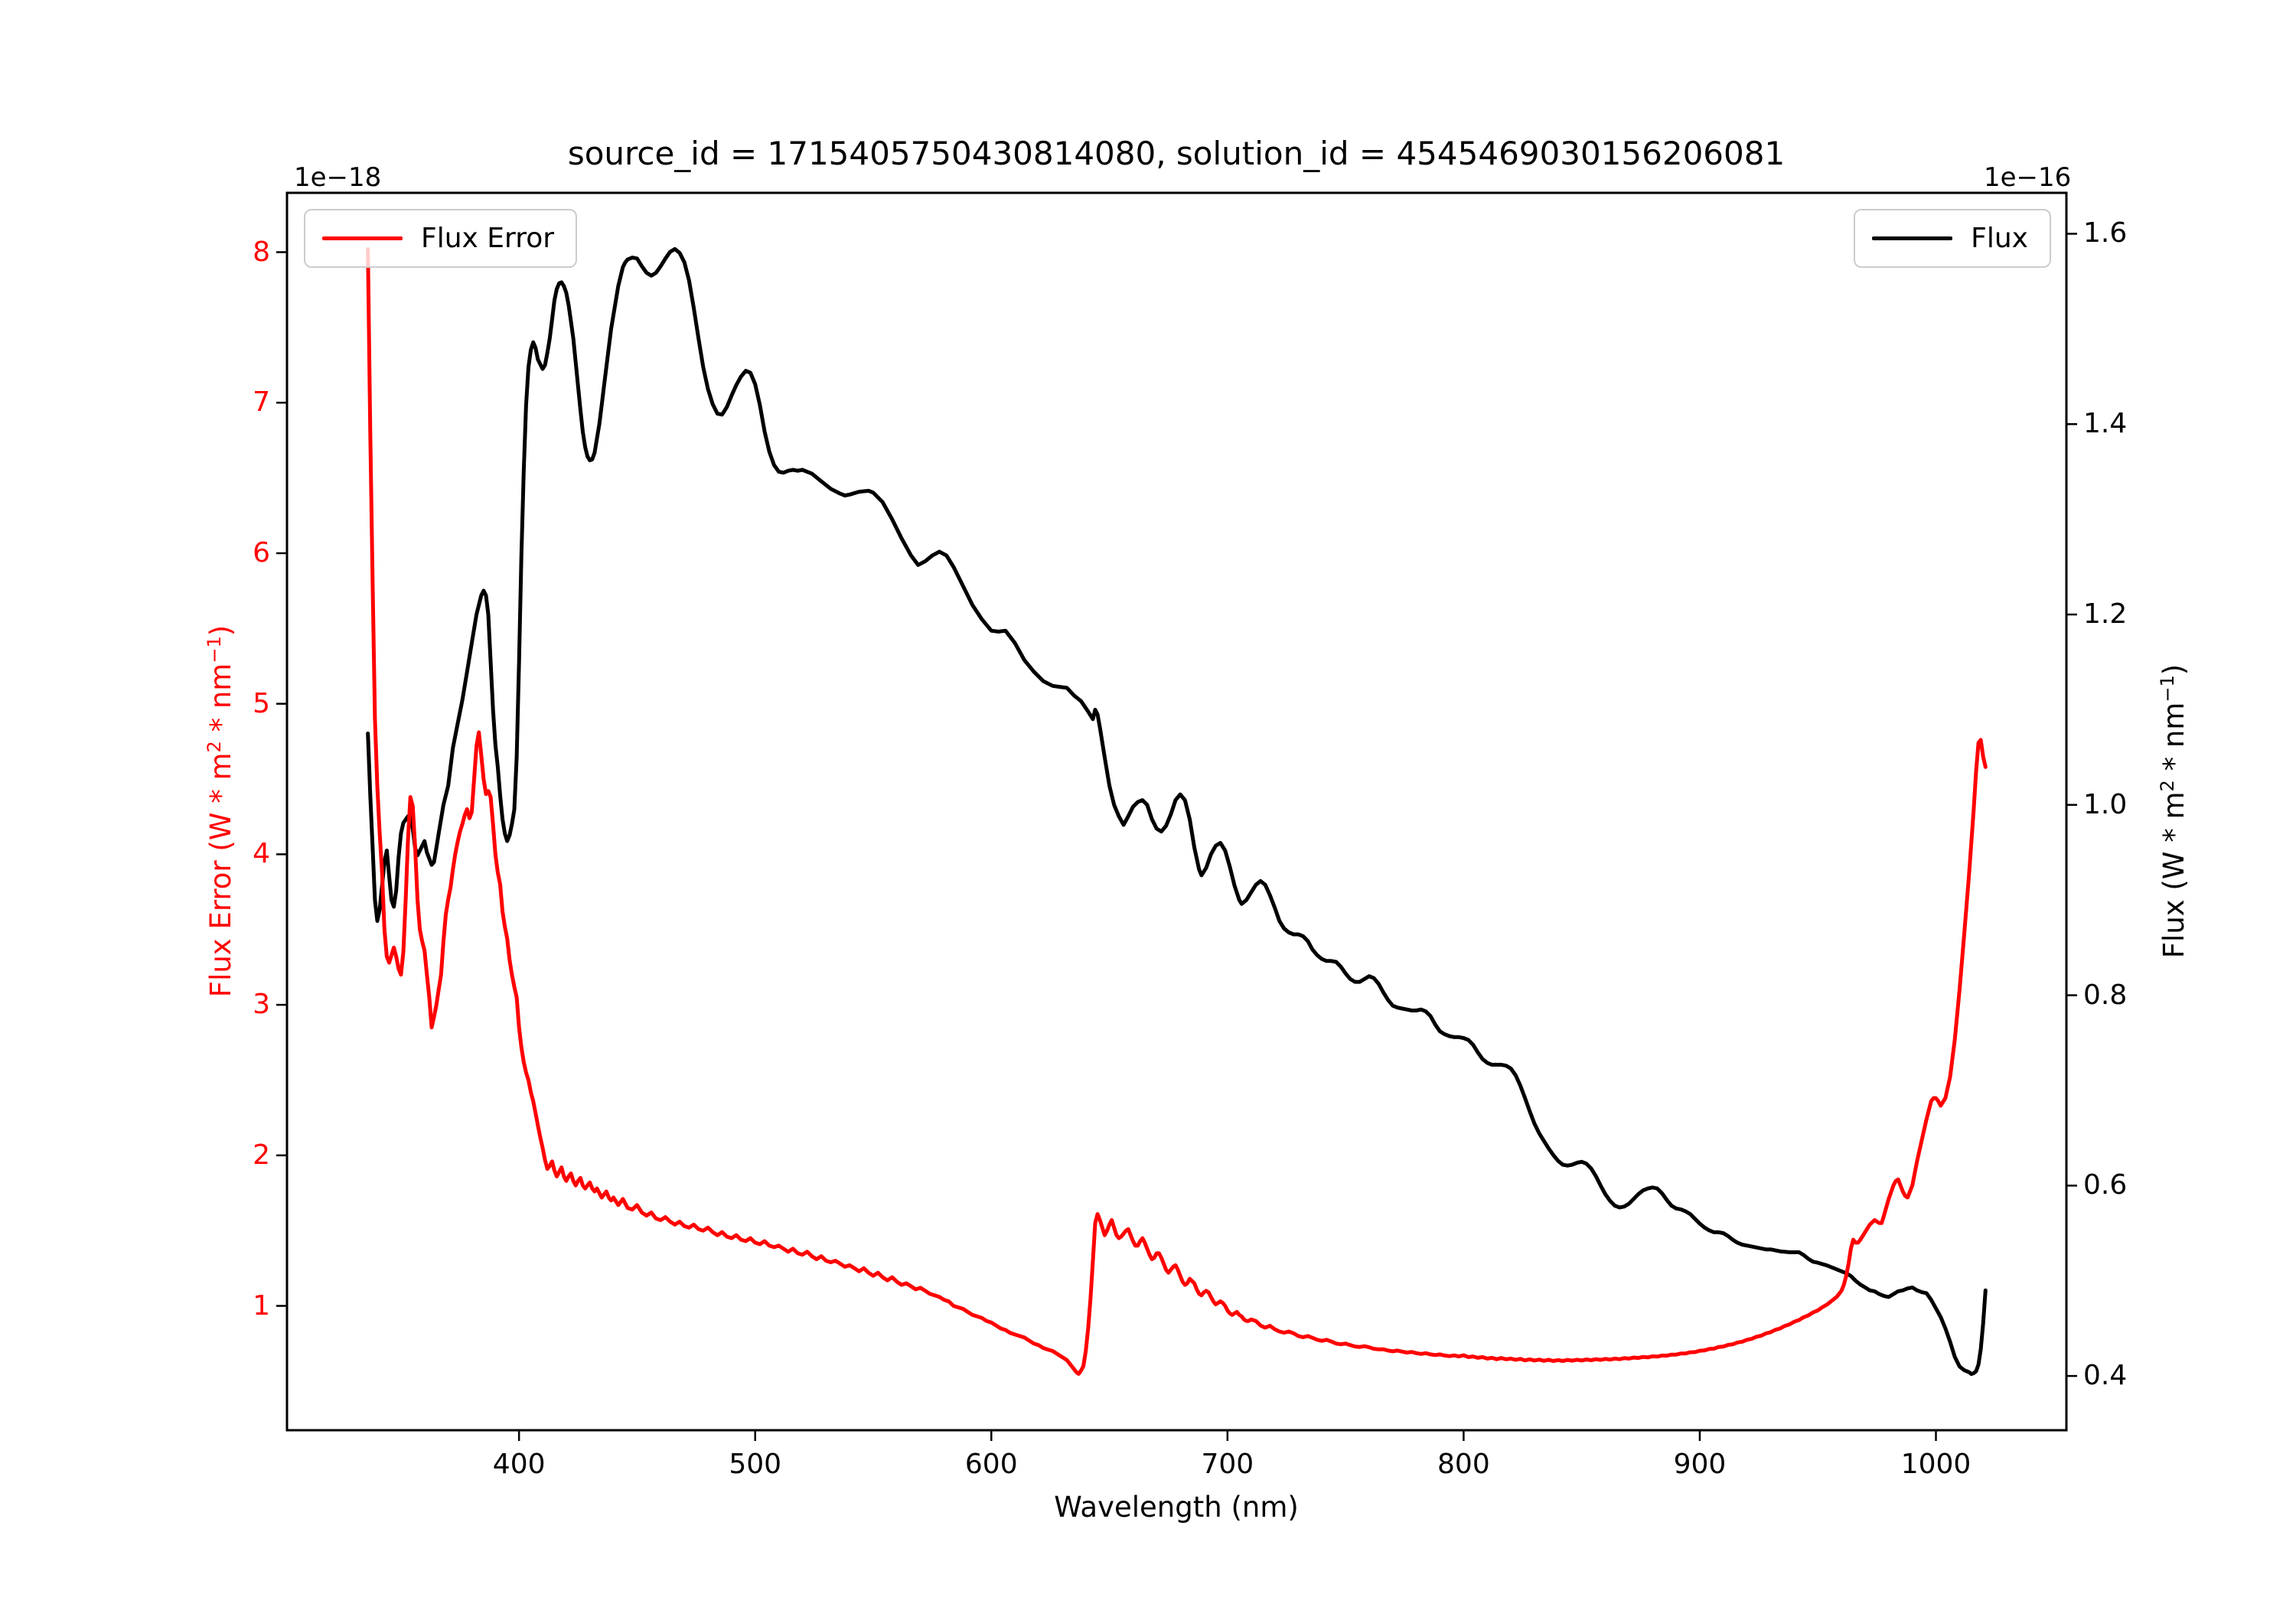  I want to click on left-y-label-sup-minus1: −1, so click(214, 650).